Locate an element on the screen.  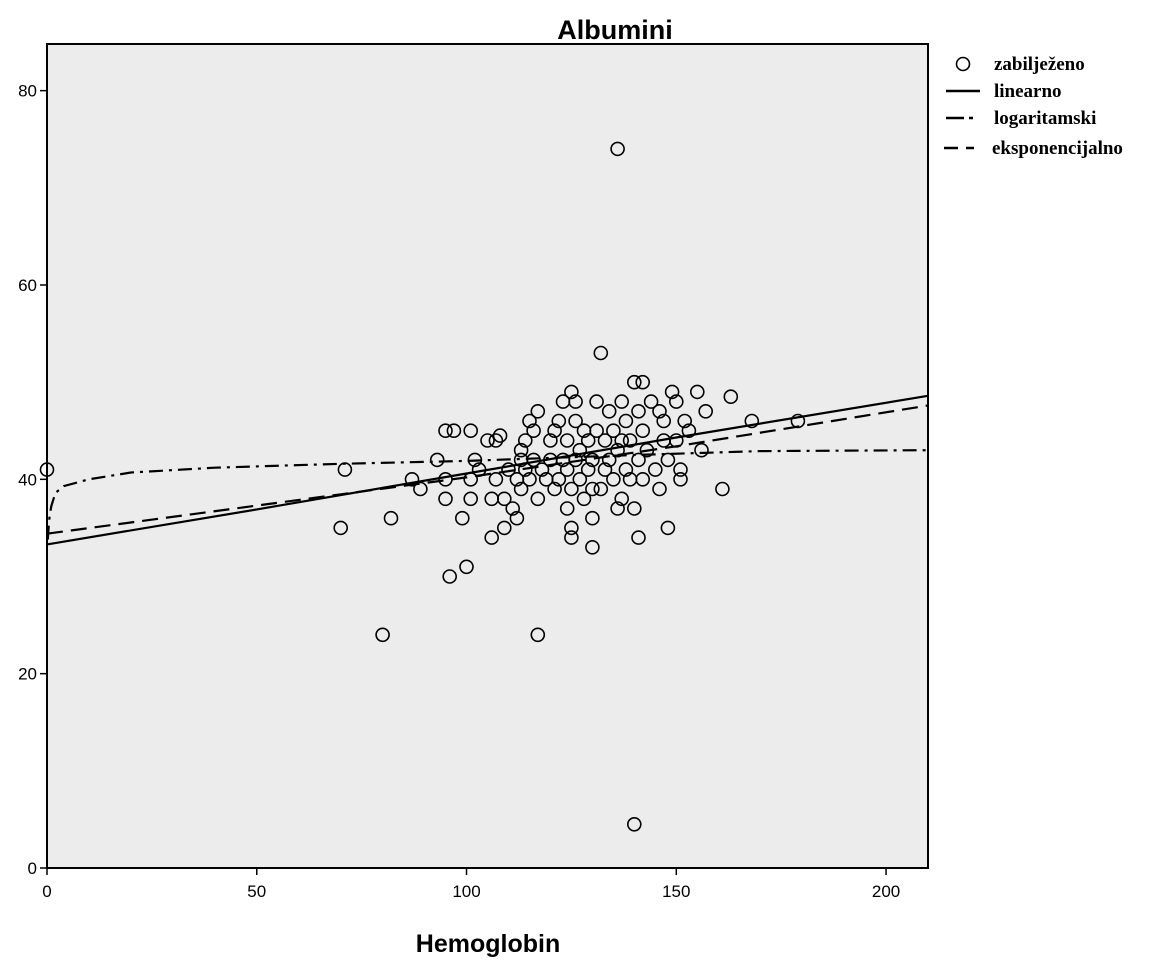
x-tick-label: 150 is located at coordinates (676, 891).